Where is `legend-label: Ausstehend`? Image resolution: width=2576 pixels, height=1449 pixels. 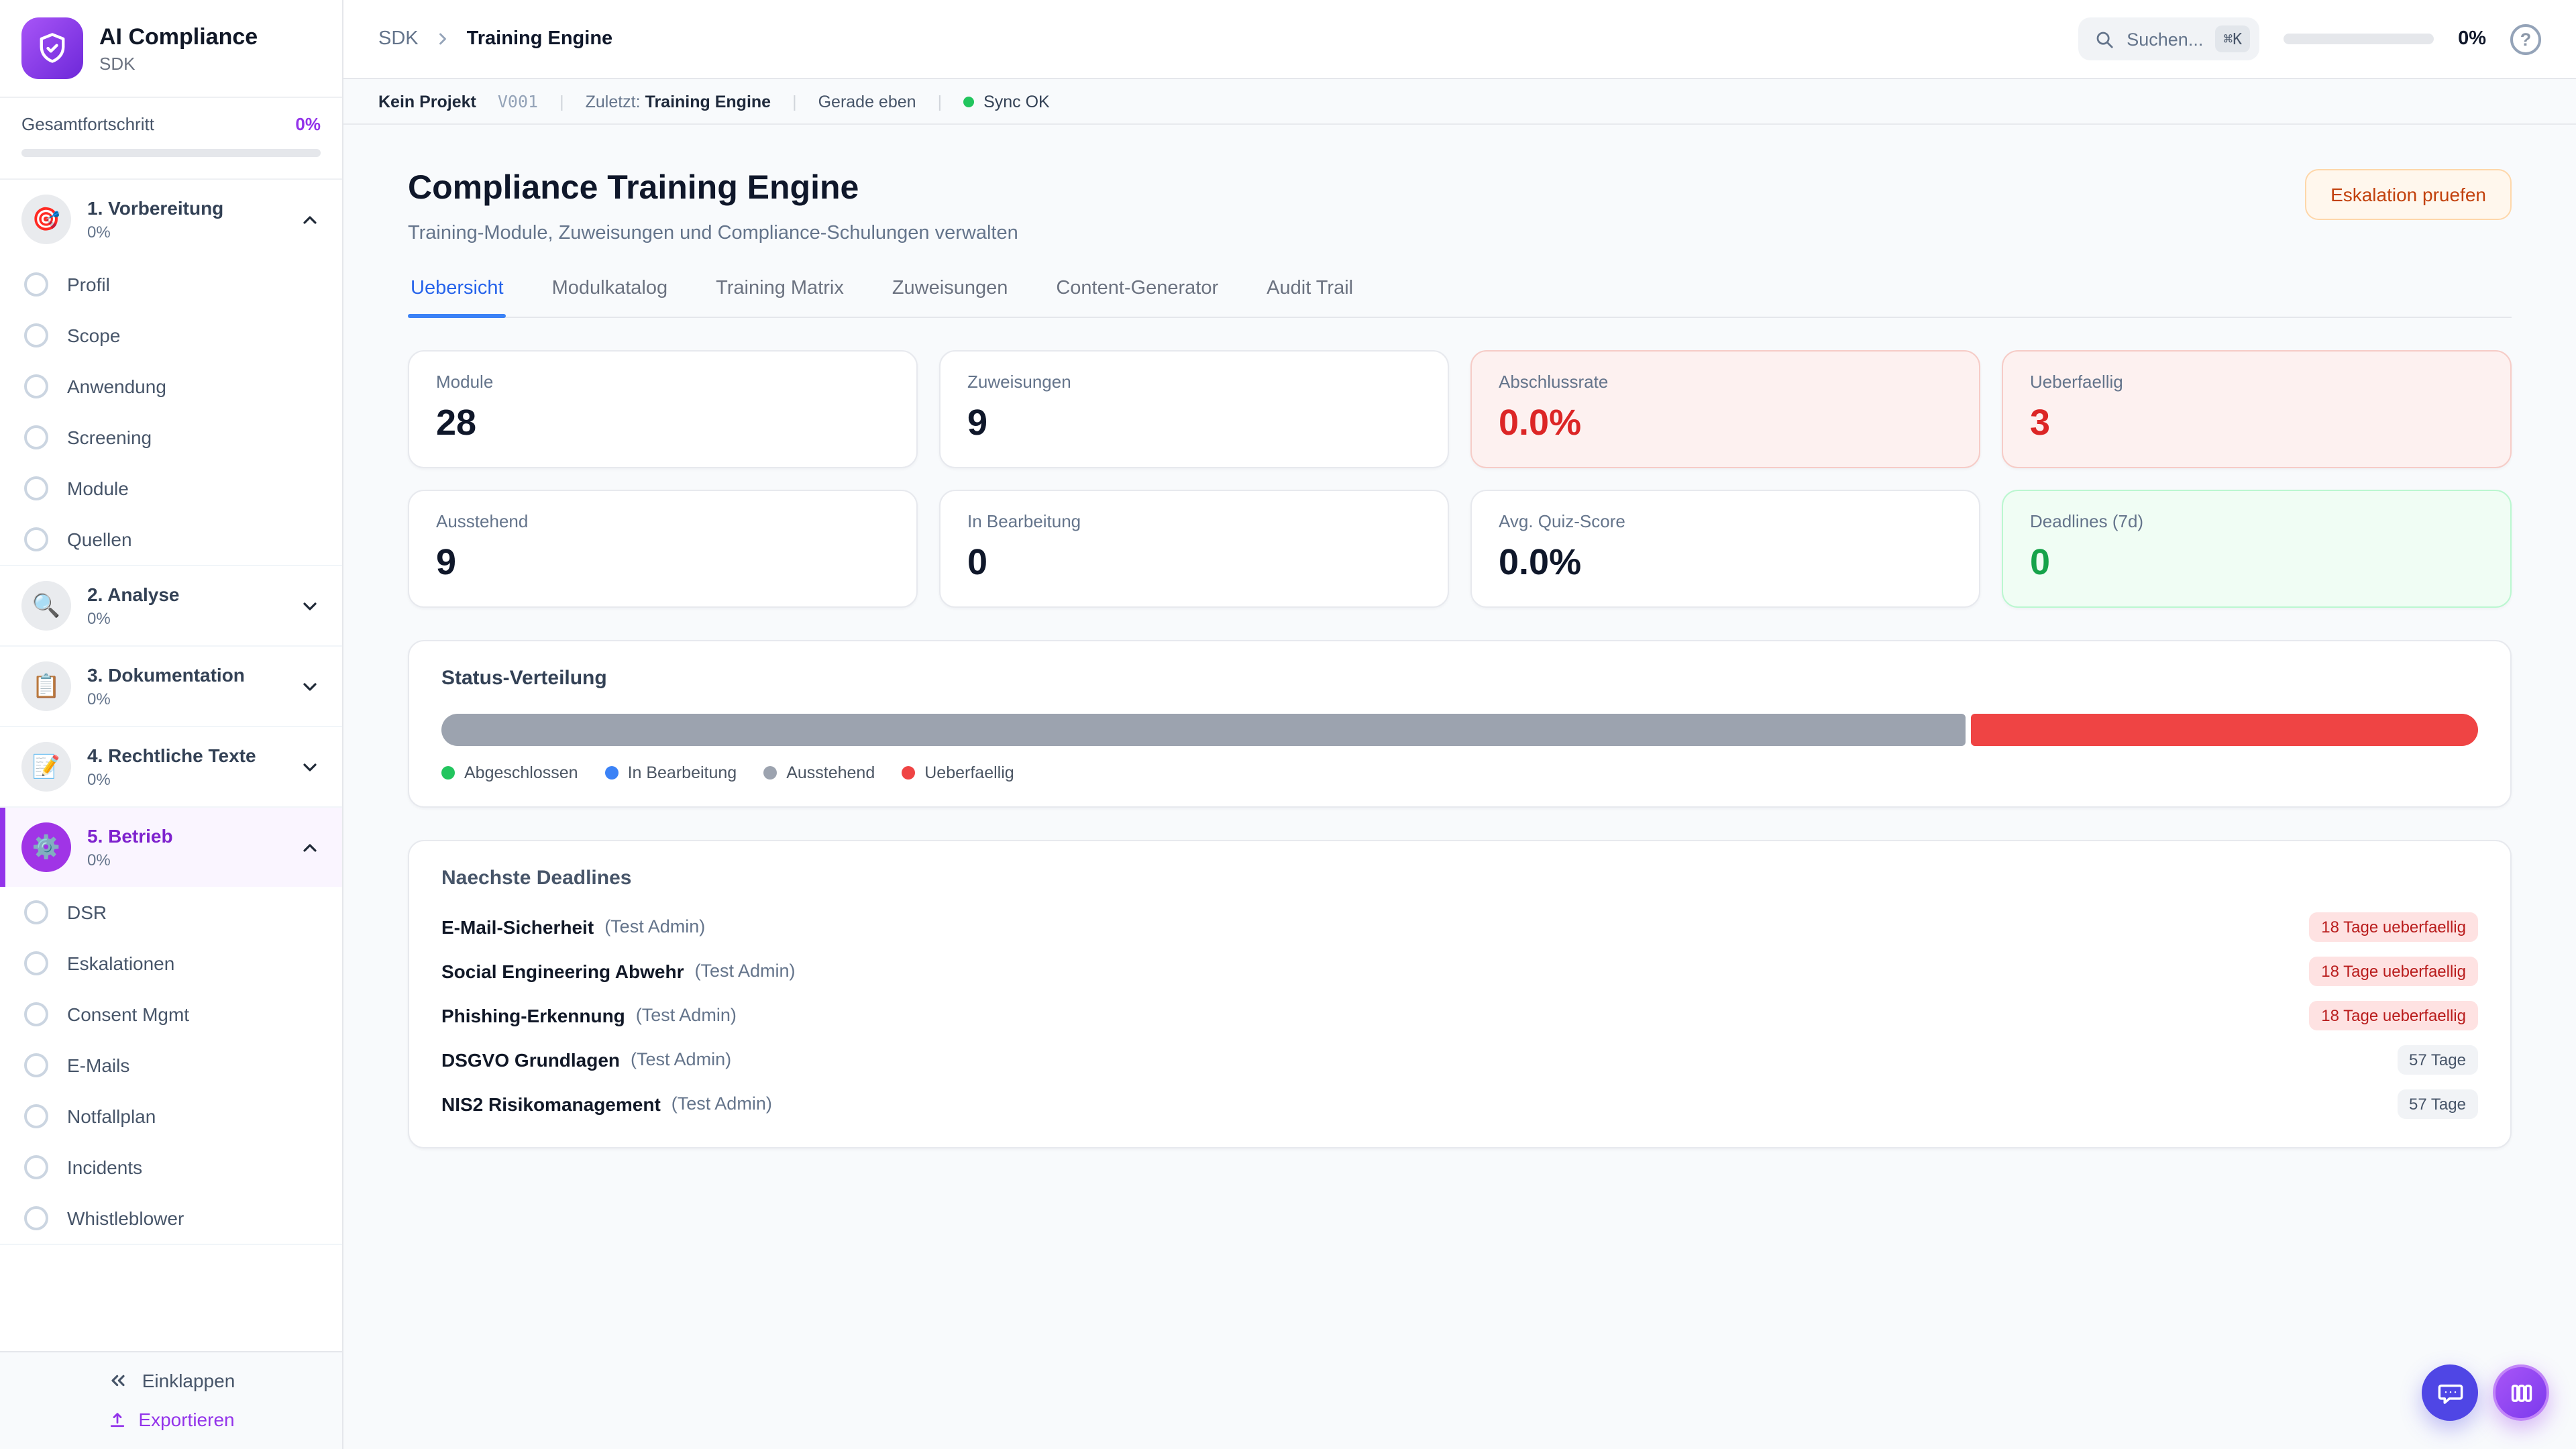 legend-label: Ausstehend is located at coordinates (830, 772).